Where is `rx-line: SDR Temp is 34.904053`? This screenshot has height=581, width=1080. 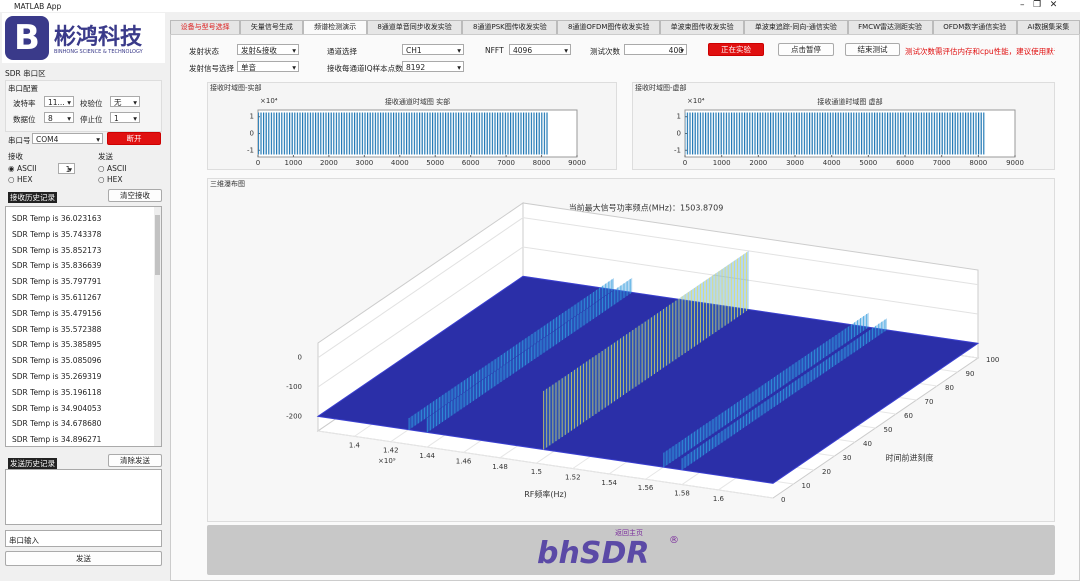 rx-line: SDR Temp is 34.904053 is located at coordinates (57, 408).